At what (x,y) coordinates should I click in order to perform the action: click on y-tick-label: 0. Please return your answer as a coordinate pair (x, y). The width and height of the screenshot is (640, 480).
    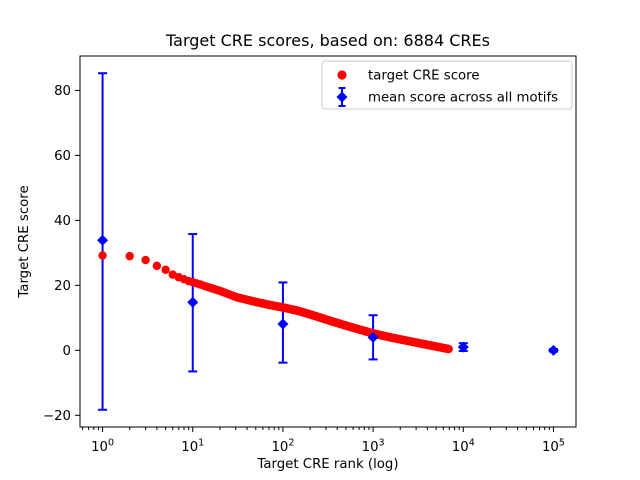
    Looking at the image, I should click on (67, 351).